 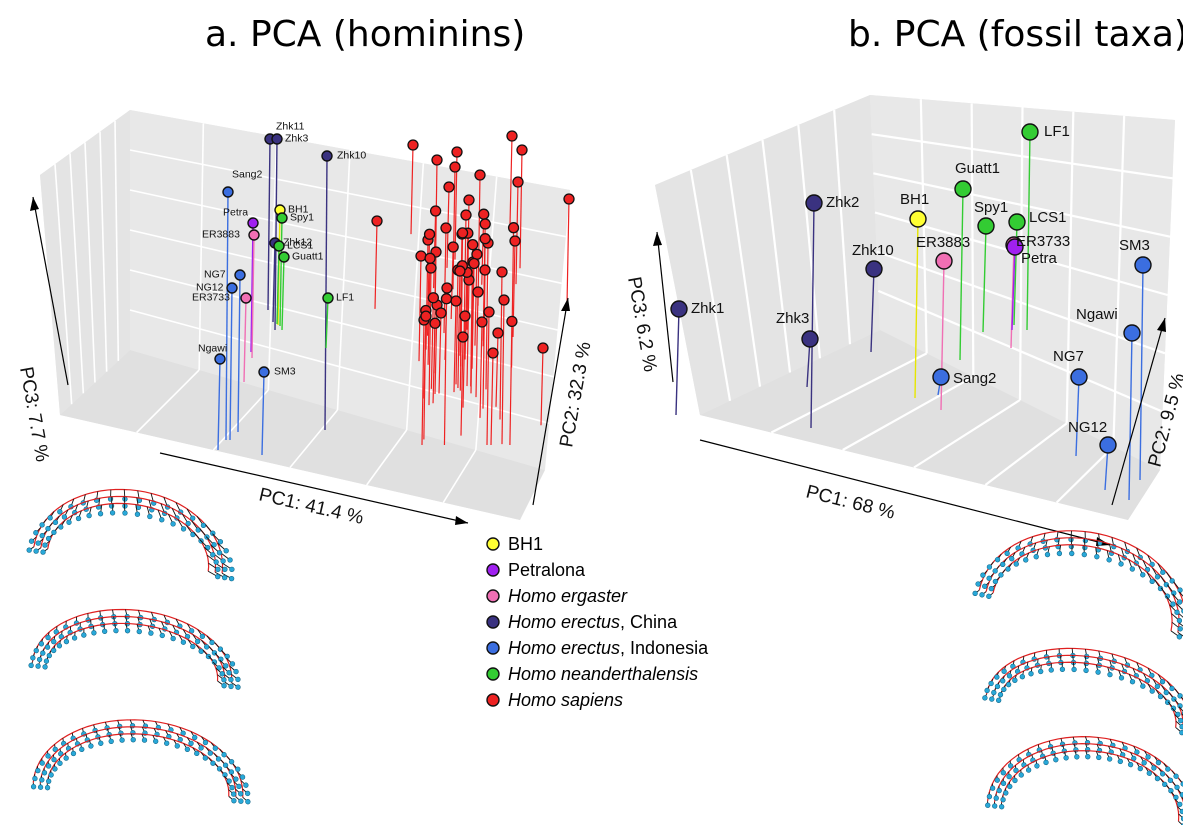 I want to click on point-label: Zhk1, so click(x=707, y=308).